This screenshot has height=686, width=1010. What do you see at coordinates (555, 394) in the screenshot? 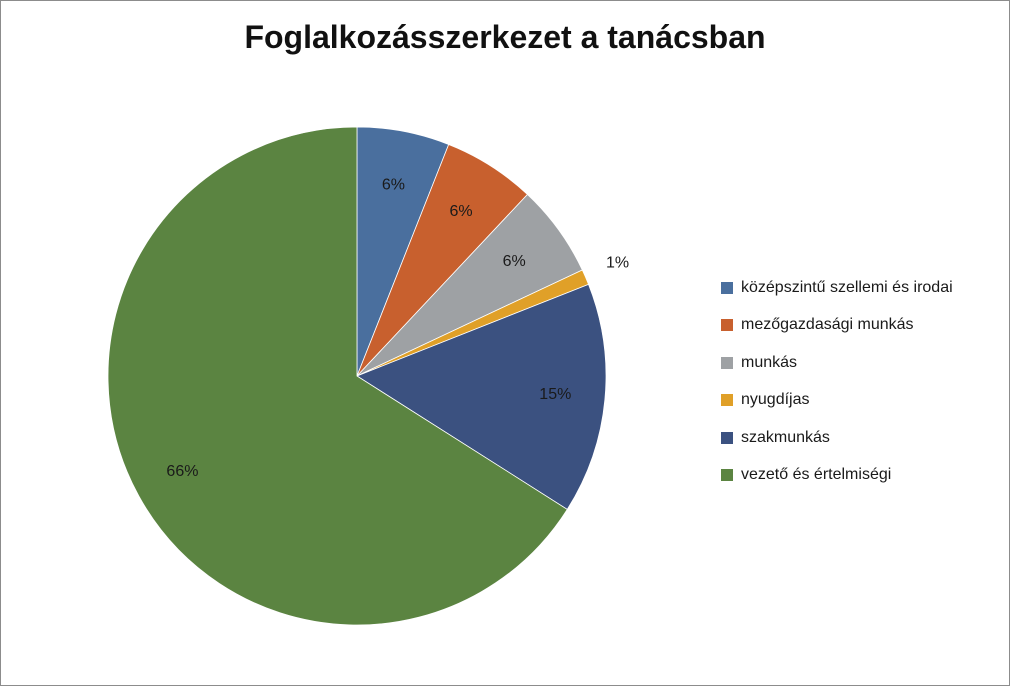
I see `pie-slice-label-4: 15%` at bounding box center [555, 394].